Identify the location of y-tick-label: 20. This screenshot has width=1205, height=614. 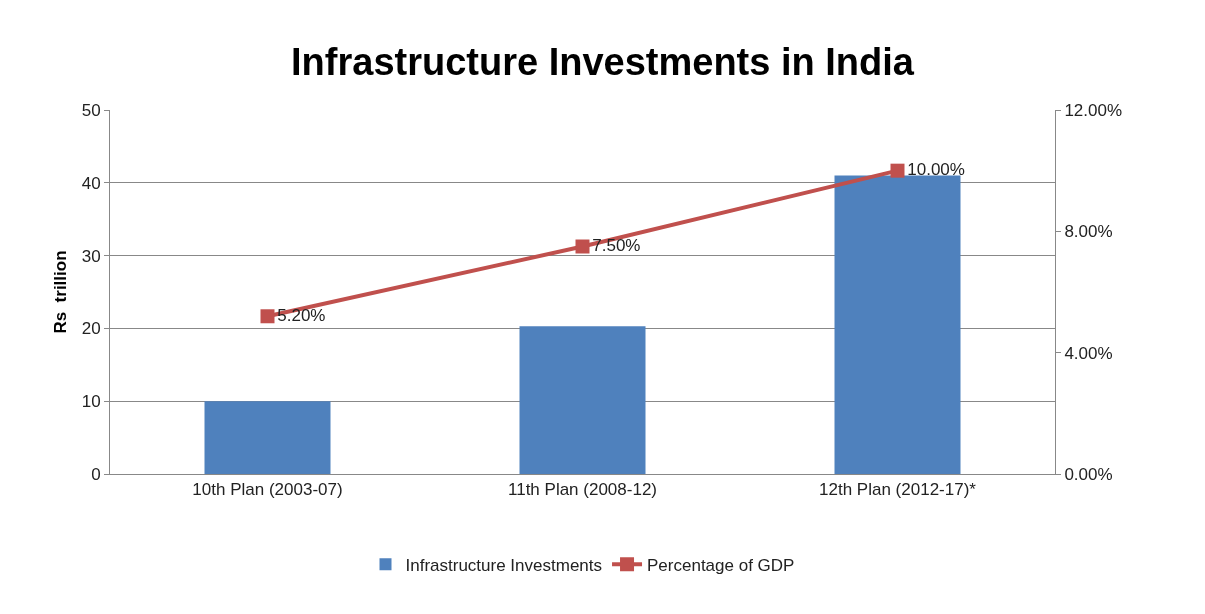
(91, 329).